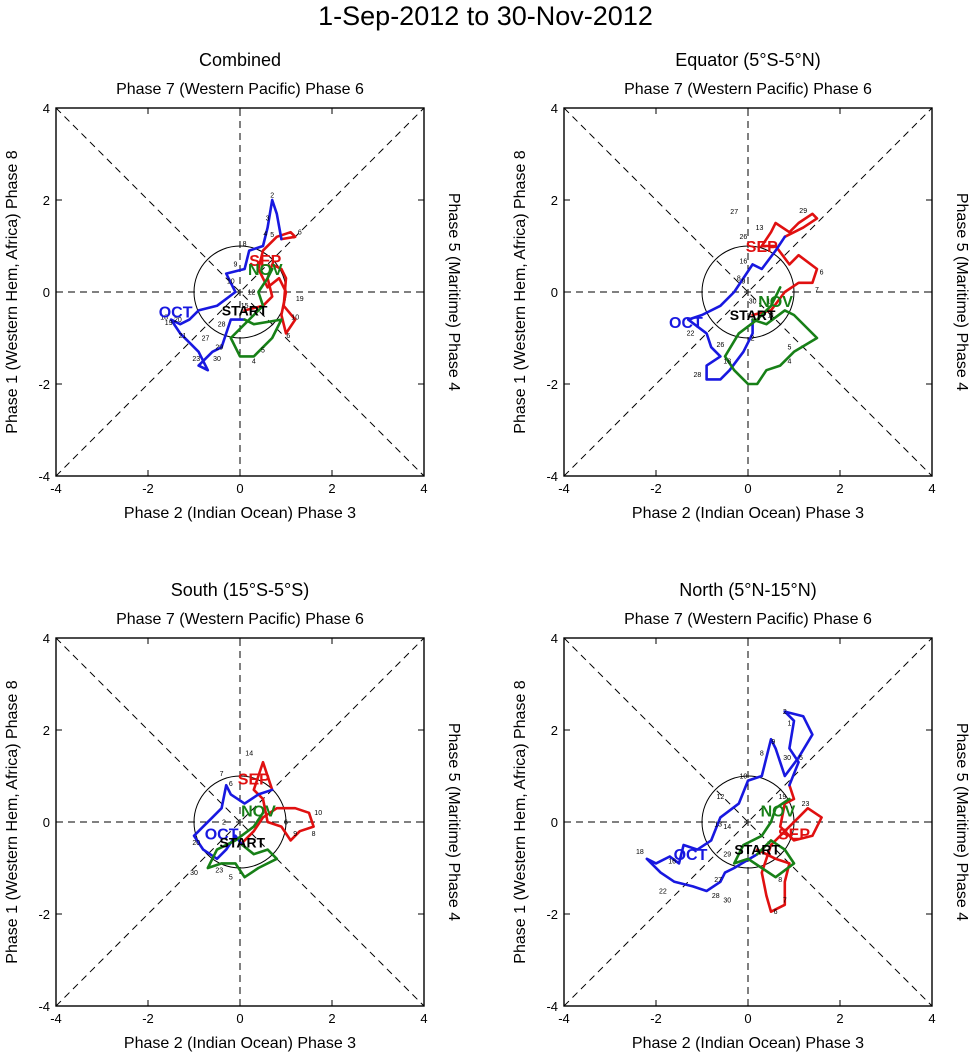  What do you see at coordinates (747, 590) in the screenshot?
I see `panel-title: North (5°N-15°N)` at bounding box center [747, 590].